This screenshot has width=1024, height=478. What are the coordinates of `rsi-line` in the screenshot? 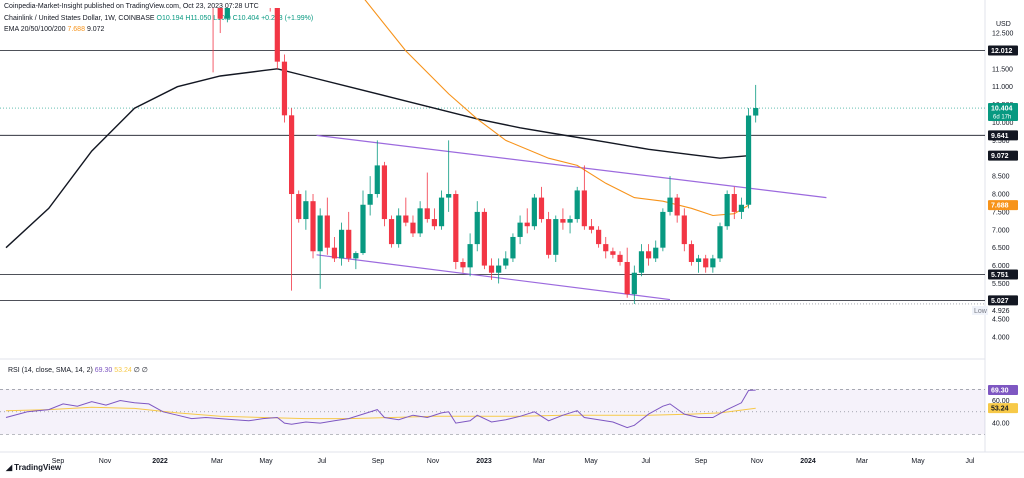 It's located at (380, 409).